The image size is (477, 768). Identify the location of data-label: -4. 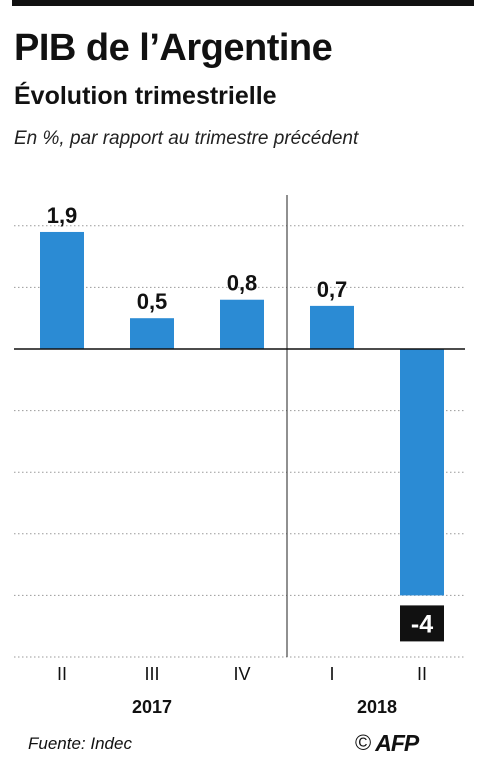
(422, 624).